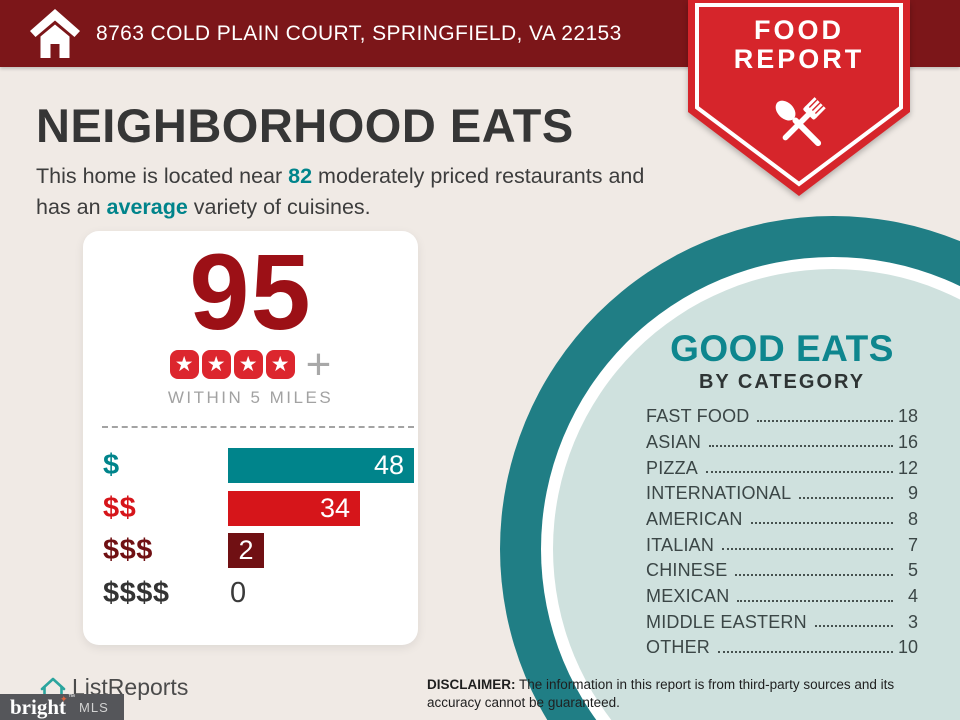  What do you see at coordinates (672, 467) in the screenshot?
I see `category-label: PIZZA` at bounding box center [672, 467].